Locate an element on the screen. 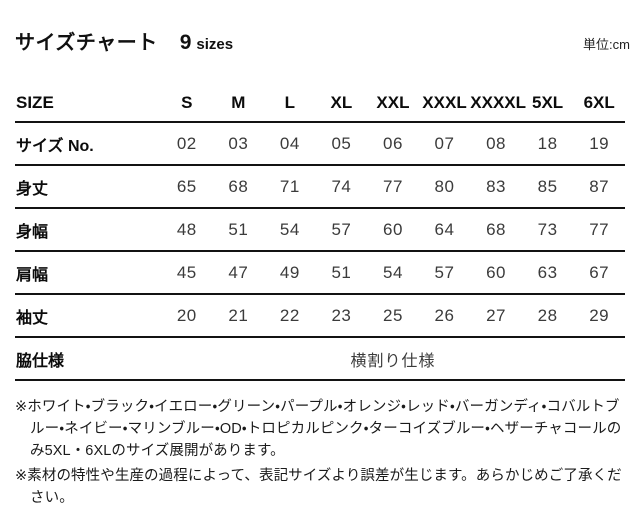 The height and width of the screenshot is (522, 643). value-cell: 21 is located at coordinates (238, 316).